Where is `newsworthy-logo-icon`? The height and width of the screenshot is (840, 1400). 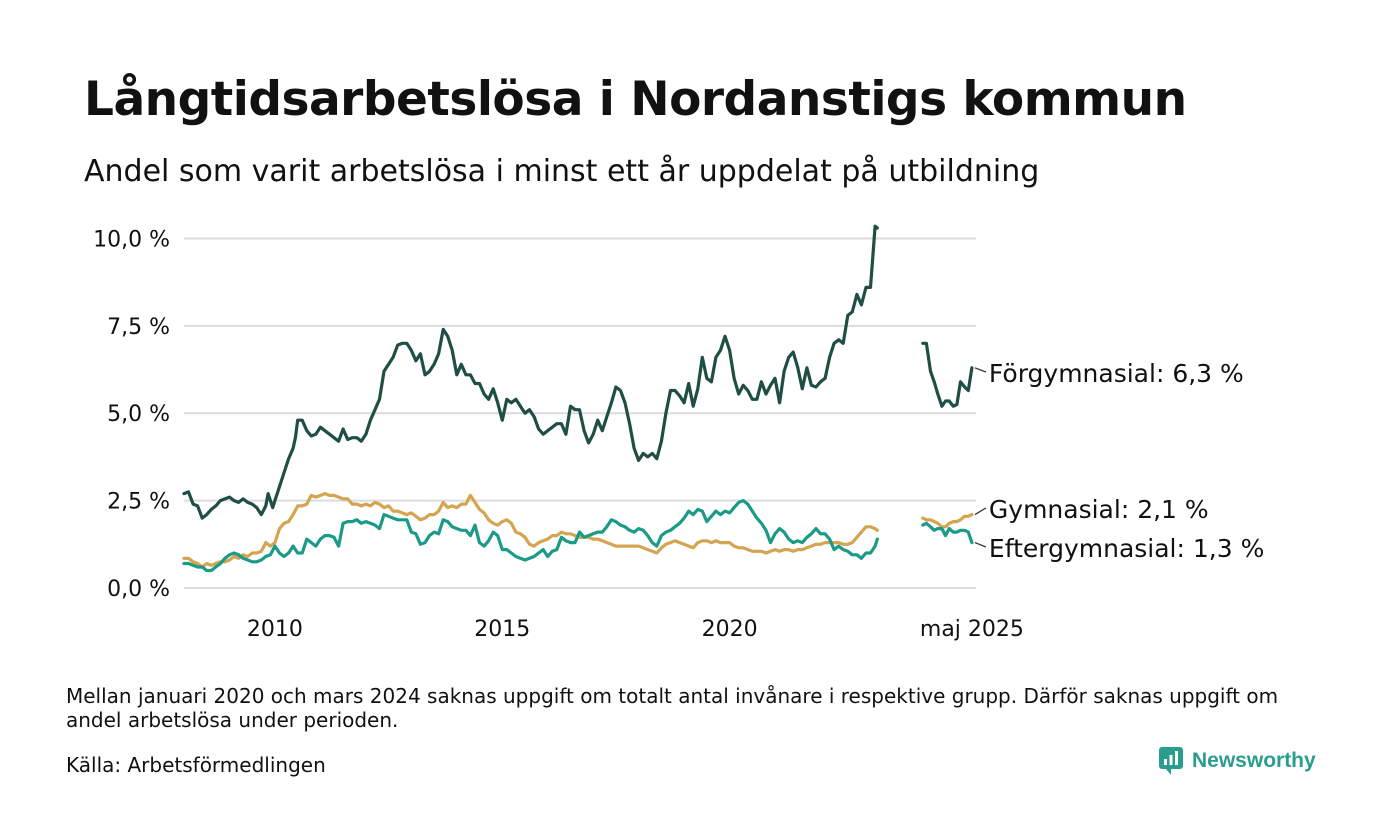
newsworthy-logo-icon is located at coordinates (1171, 761).